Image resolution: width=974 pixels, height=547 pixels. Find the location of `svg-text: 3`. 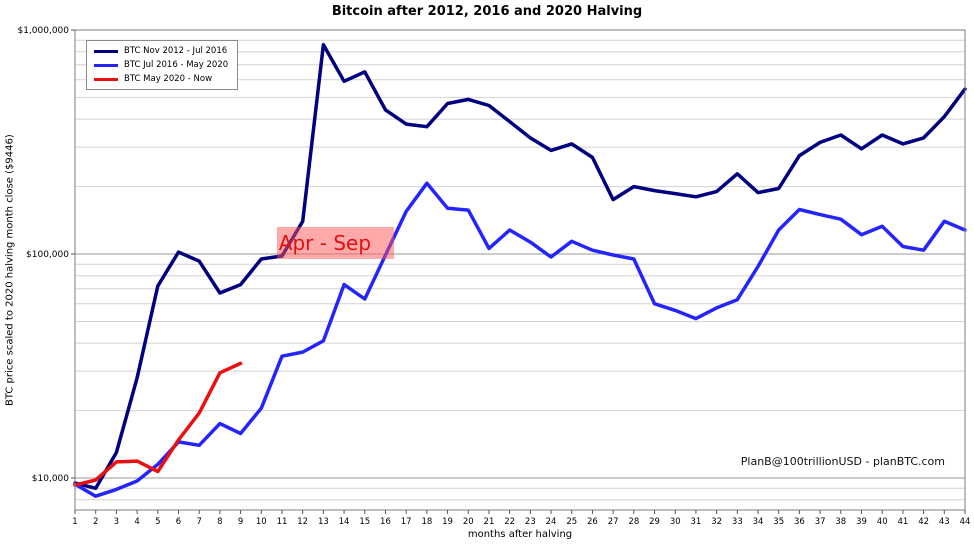

svg-text: 3 is located at coordinates (116, 522).